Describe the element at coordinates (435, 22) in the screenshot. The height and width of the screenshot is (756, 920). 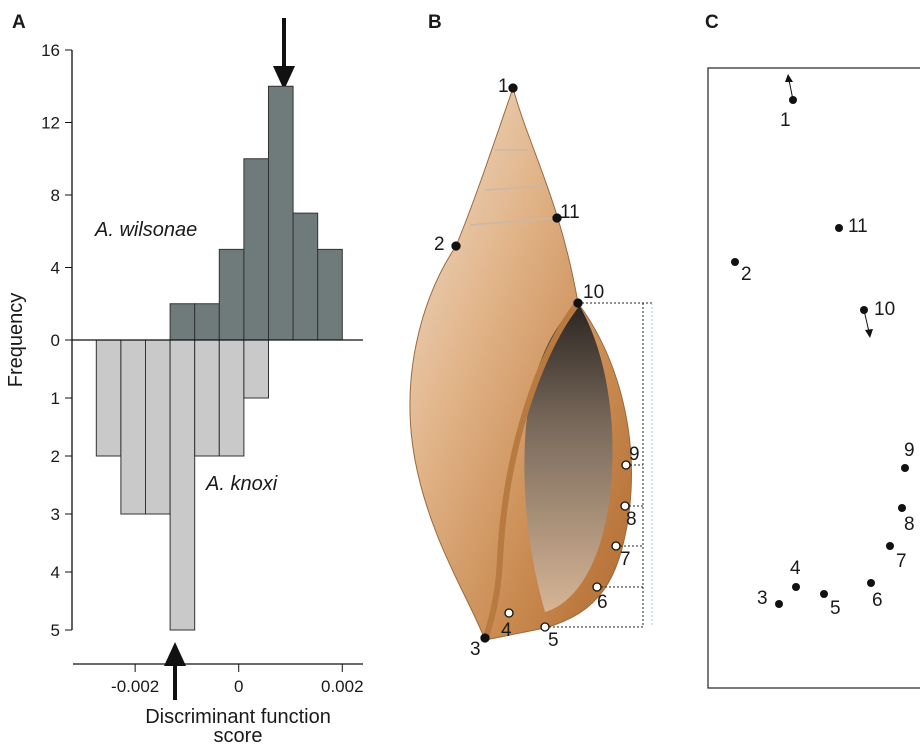
I see `panel-label: B` at that location.